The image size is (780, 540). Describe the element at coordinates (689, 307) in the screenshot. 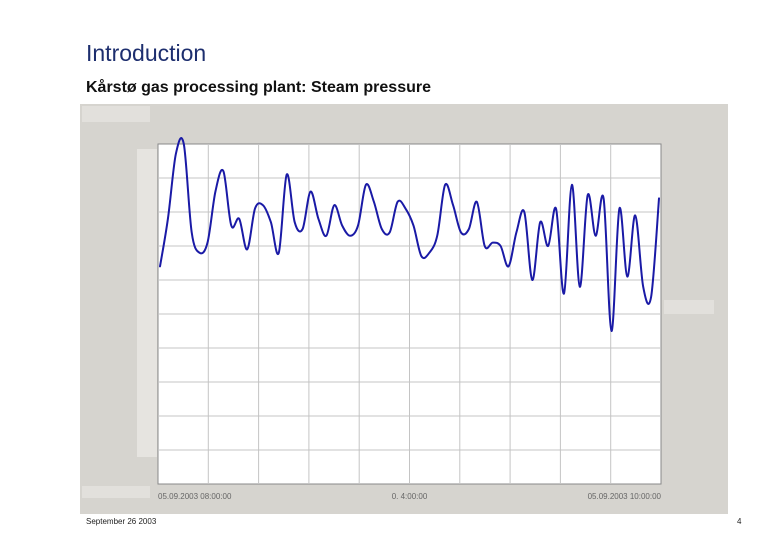

I see `right-side-patch` at that location.